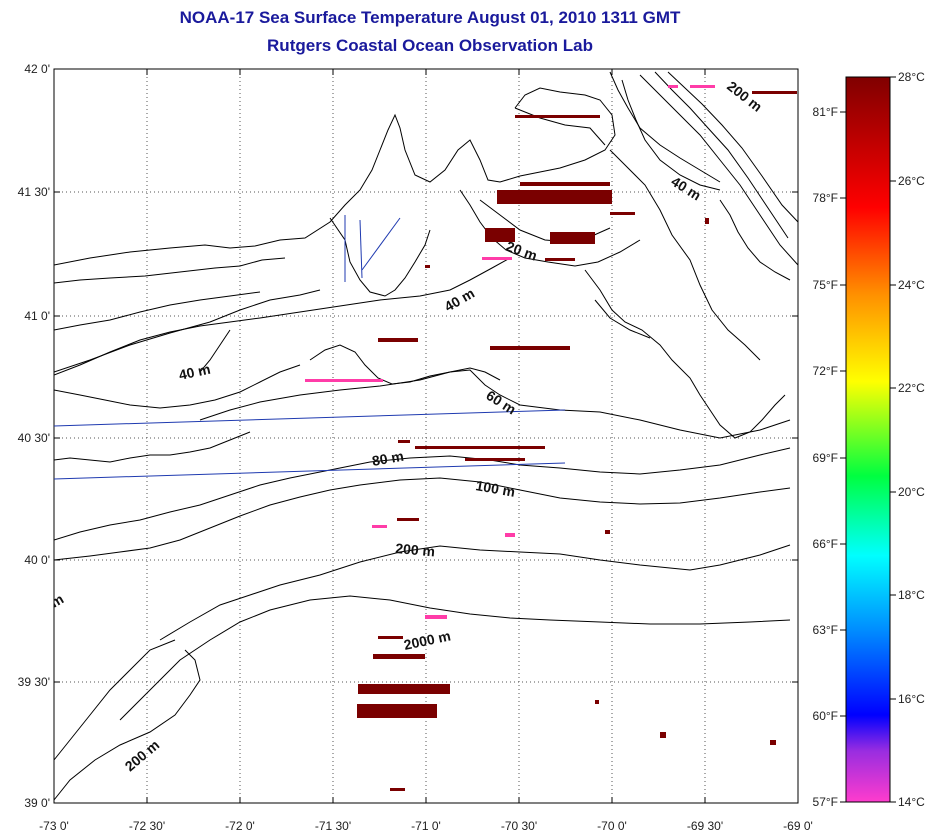  Describe the element at coordinates (911, 595) in the screenshot. I see `celsius-label: 18°C` at that location.